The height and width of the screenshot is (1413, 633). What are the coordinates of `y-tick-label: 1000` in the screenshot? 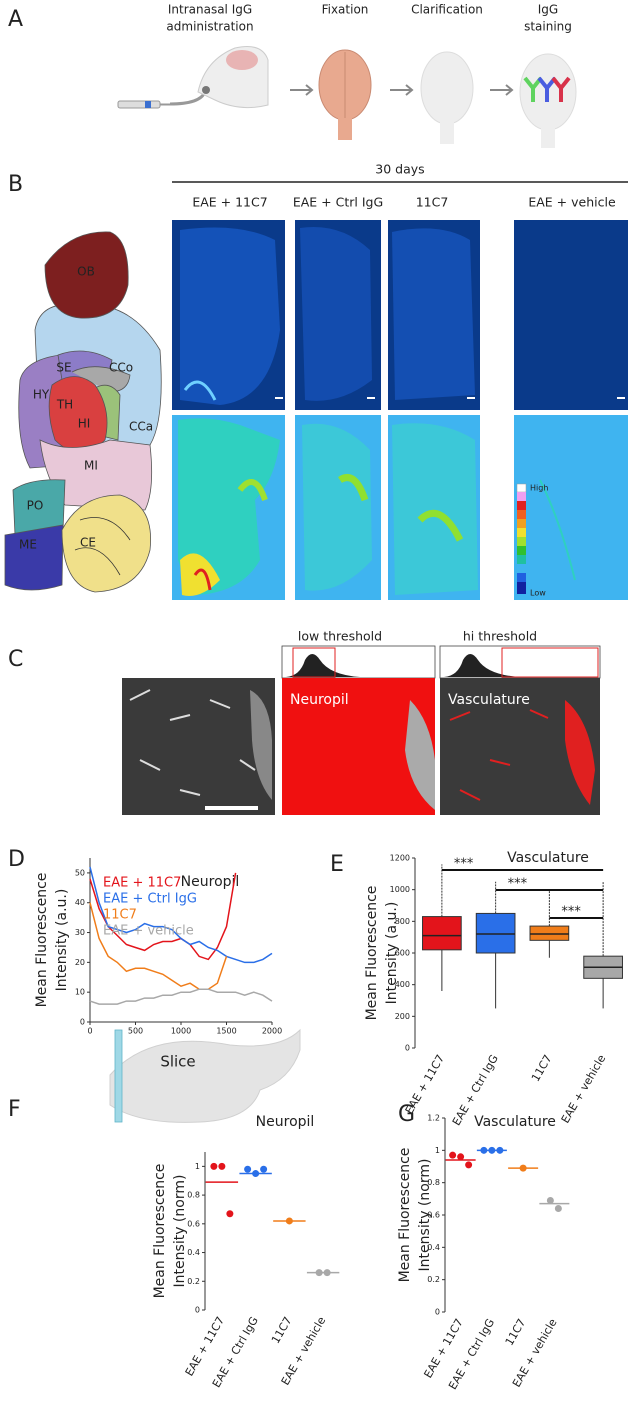 It's located at (400, 889).